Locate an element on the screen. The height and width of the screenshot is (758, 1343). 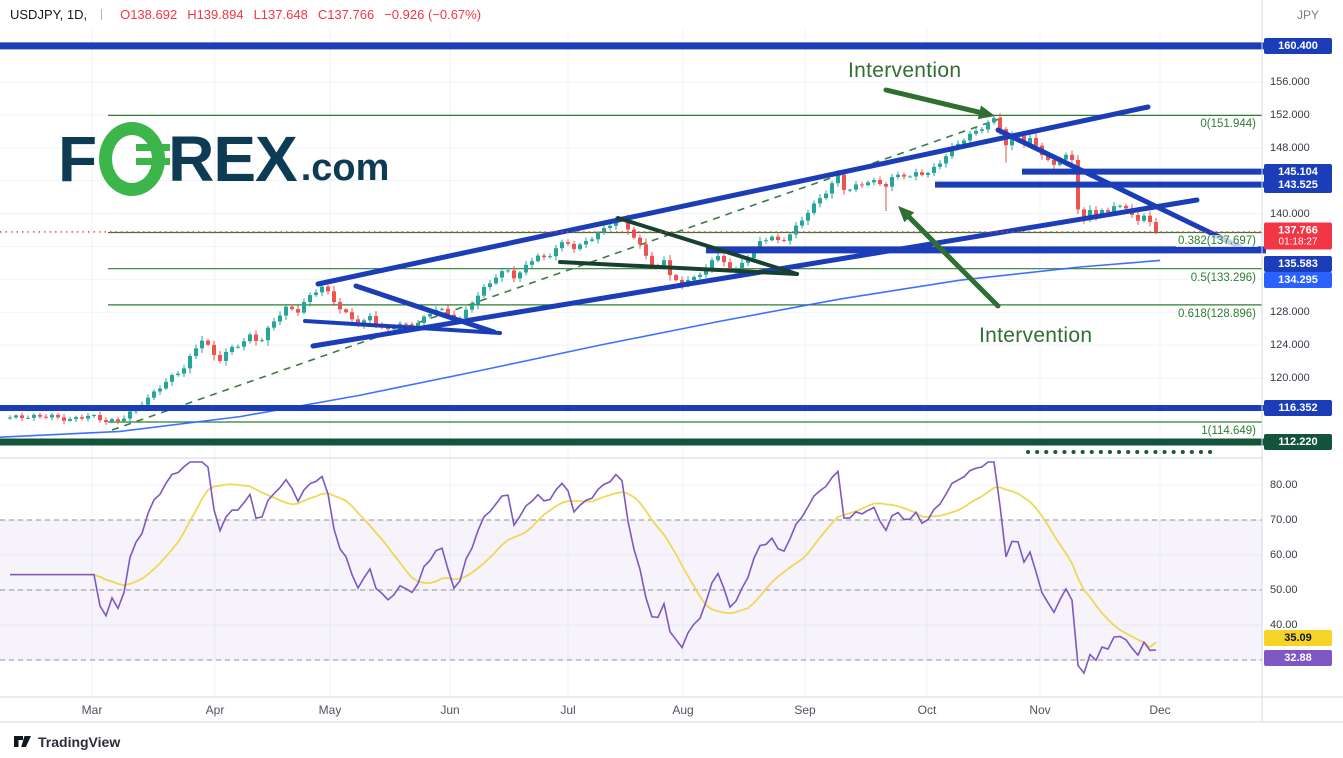
fib-level-label: 0.5(133.296) is located at coordinates (1223, 277).